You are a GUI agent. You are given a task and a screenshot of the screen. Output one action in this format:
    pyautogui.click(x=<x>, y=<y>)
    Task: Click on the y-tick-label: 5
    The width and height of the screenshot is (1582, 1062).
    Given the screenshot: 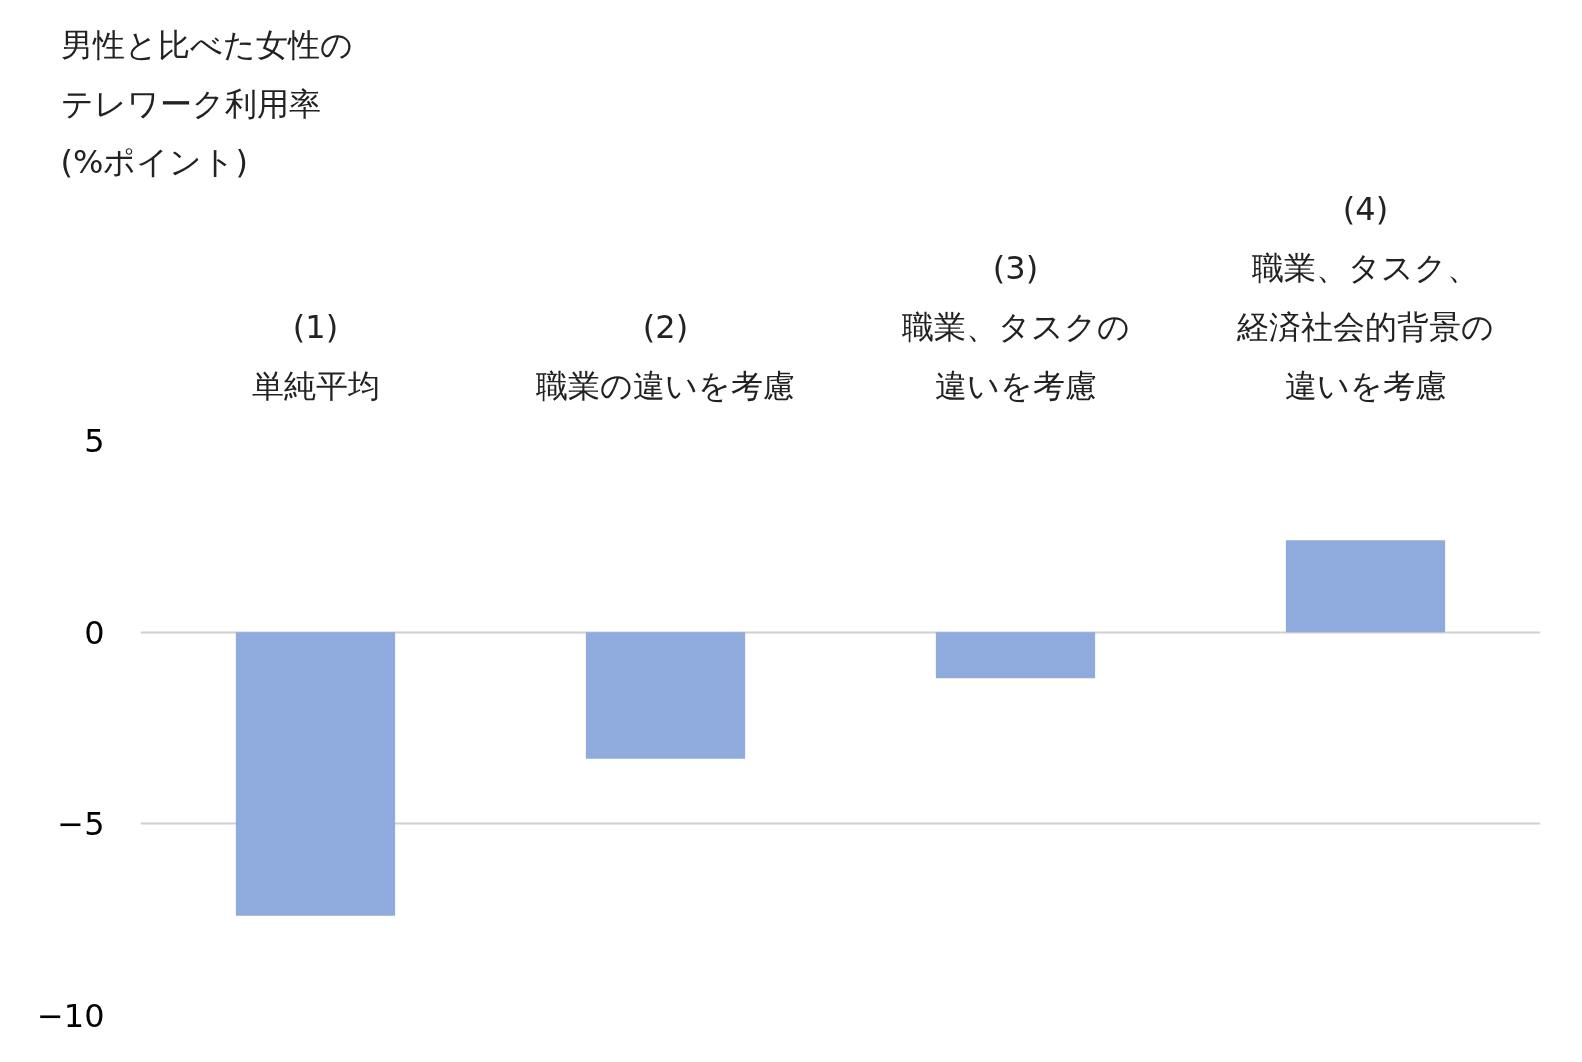 What is the action you would take?
    pyautogui.click(x=94, y=441)
    